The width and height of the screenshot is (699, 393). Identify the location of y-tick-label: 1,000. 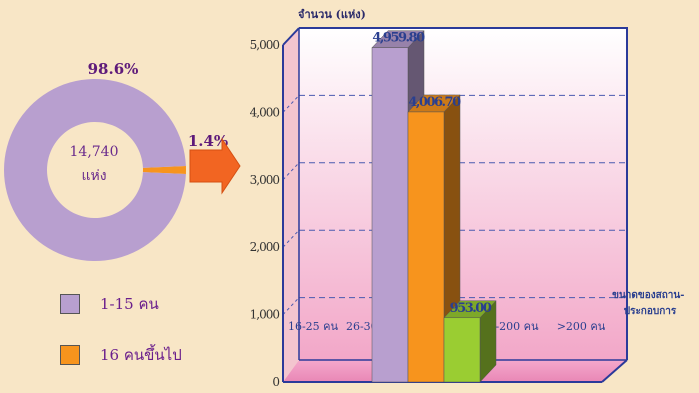
(265, 315).